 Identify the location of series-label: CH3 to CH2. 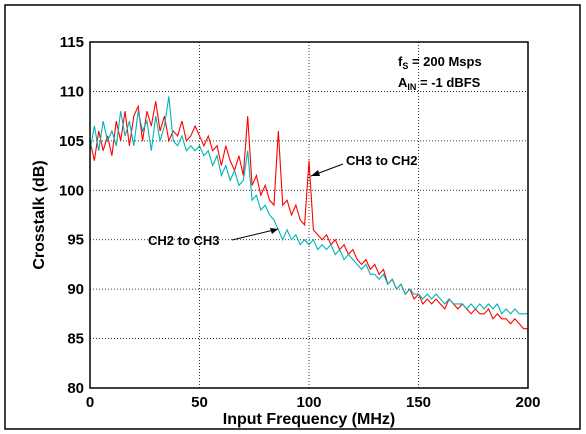
(382, 160).